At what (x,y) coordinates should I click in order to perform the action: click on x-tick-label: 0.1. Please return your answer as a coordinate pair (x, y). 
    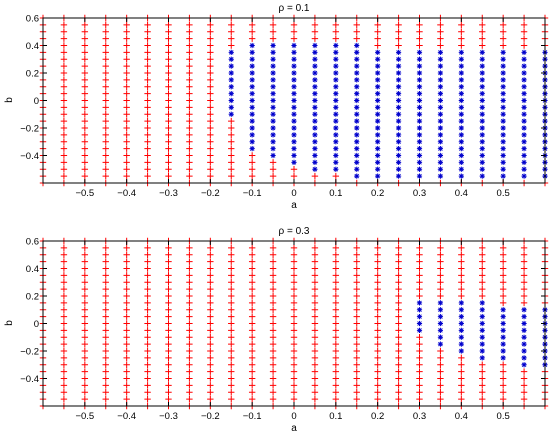
    Looking at the image, I should click on (335, 193).